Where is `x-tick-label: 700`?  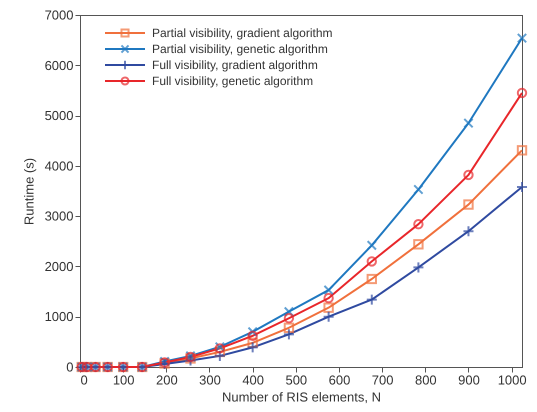
x-tick-label: 700 is located at coordinates (383, 380).